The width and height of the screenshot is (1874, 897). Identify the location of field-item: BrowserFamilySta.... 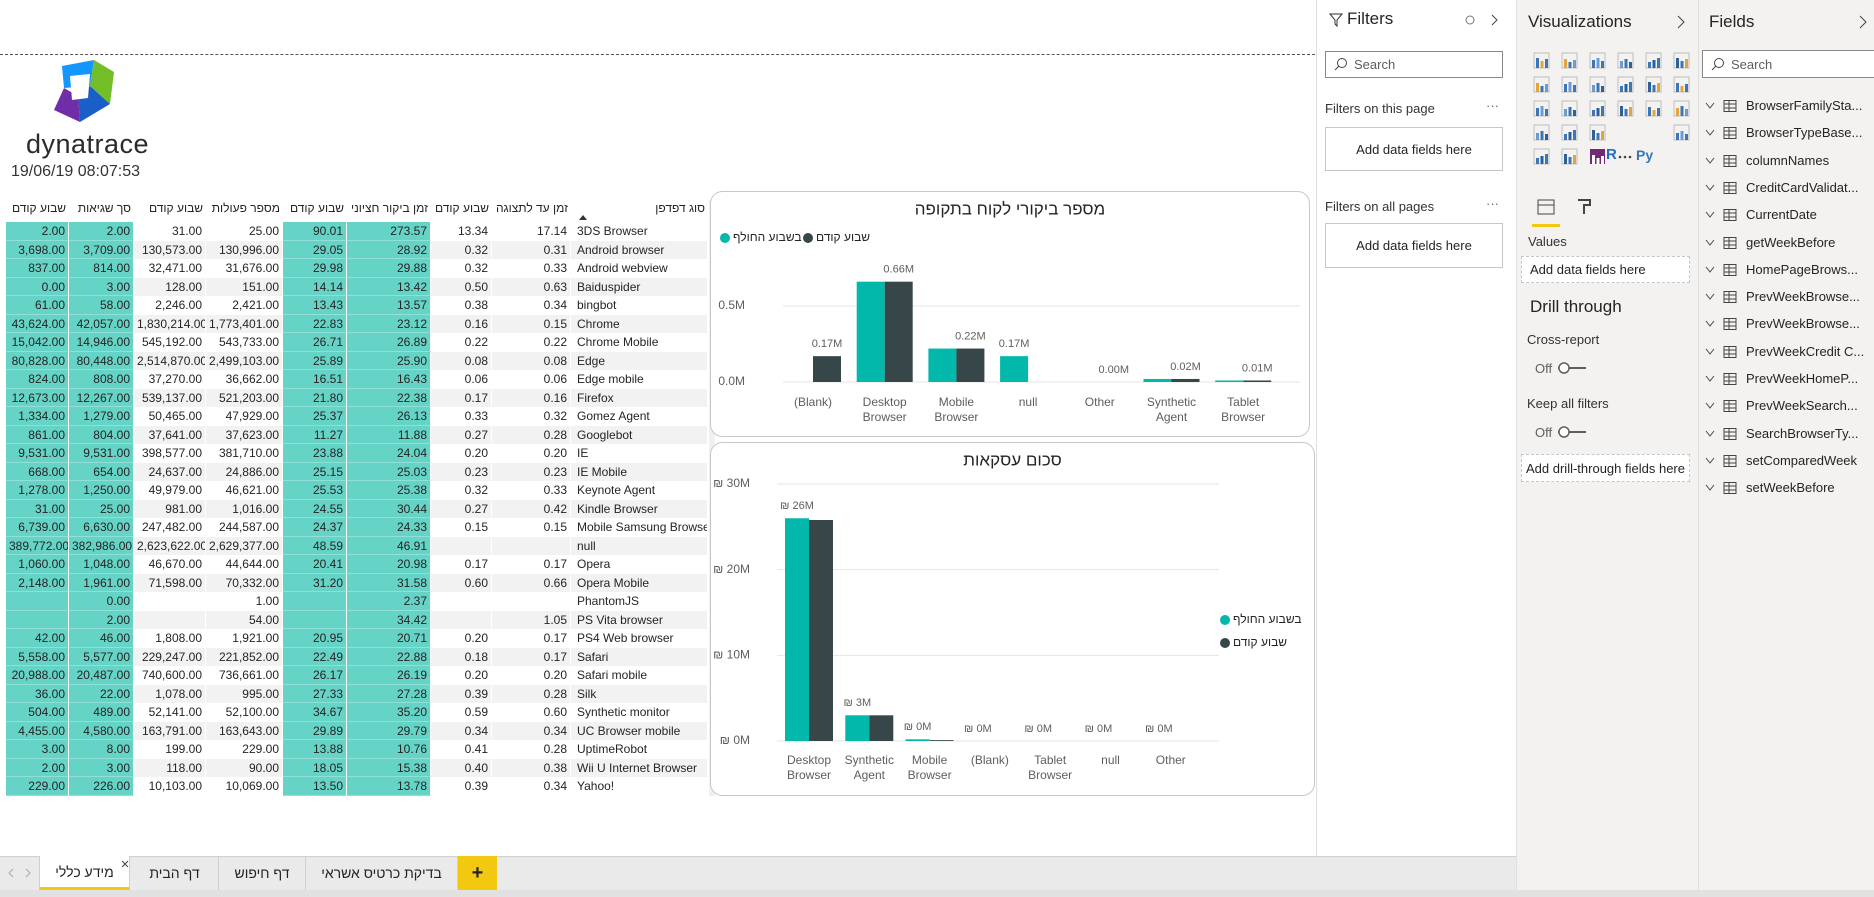
(1804, 105).